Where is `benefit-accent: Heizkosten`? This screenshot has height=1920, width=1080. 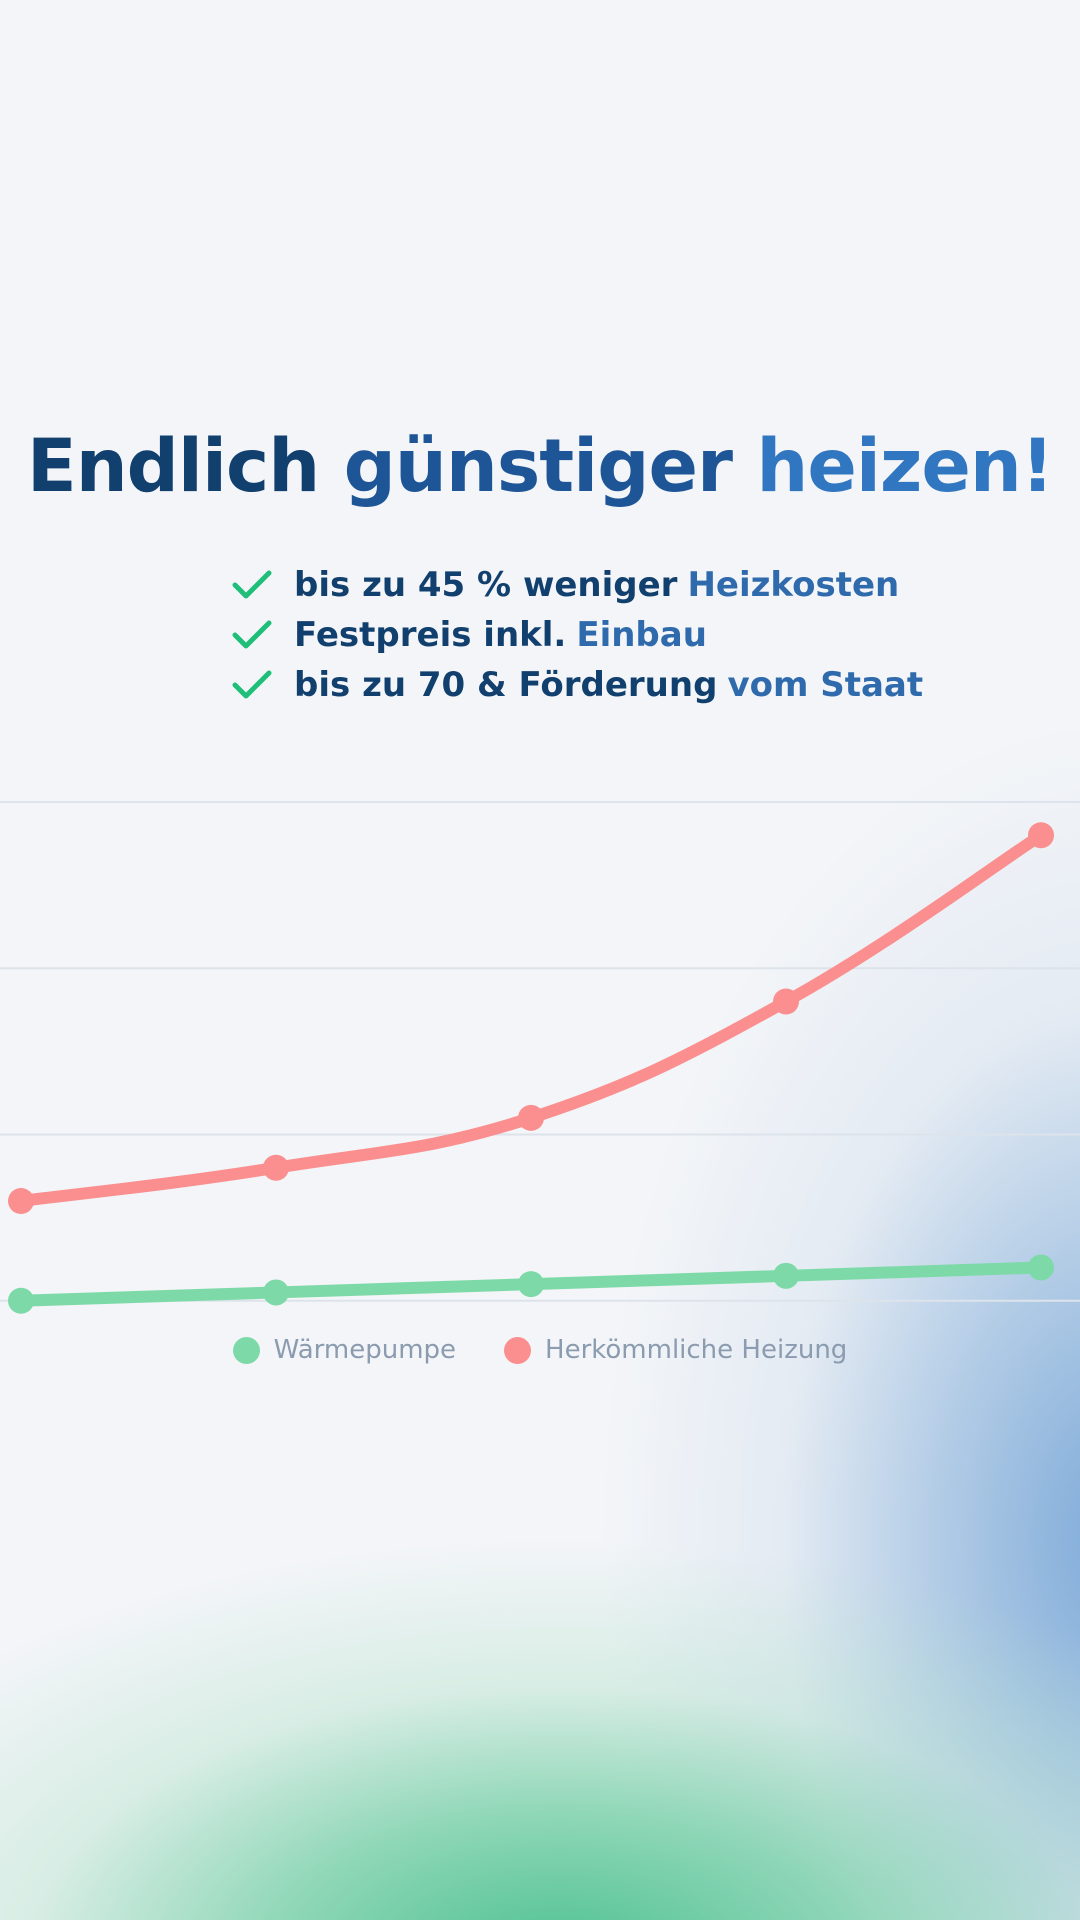 benefit-accent: Heizkosten is located at coordinates (793, 585).